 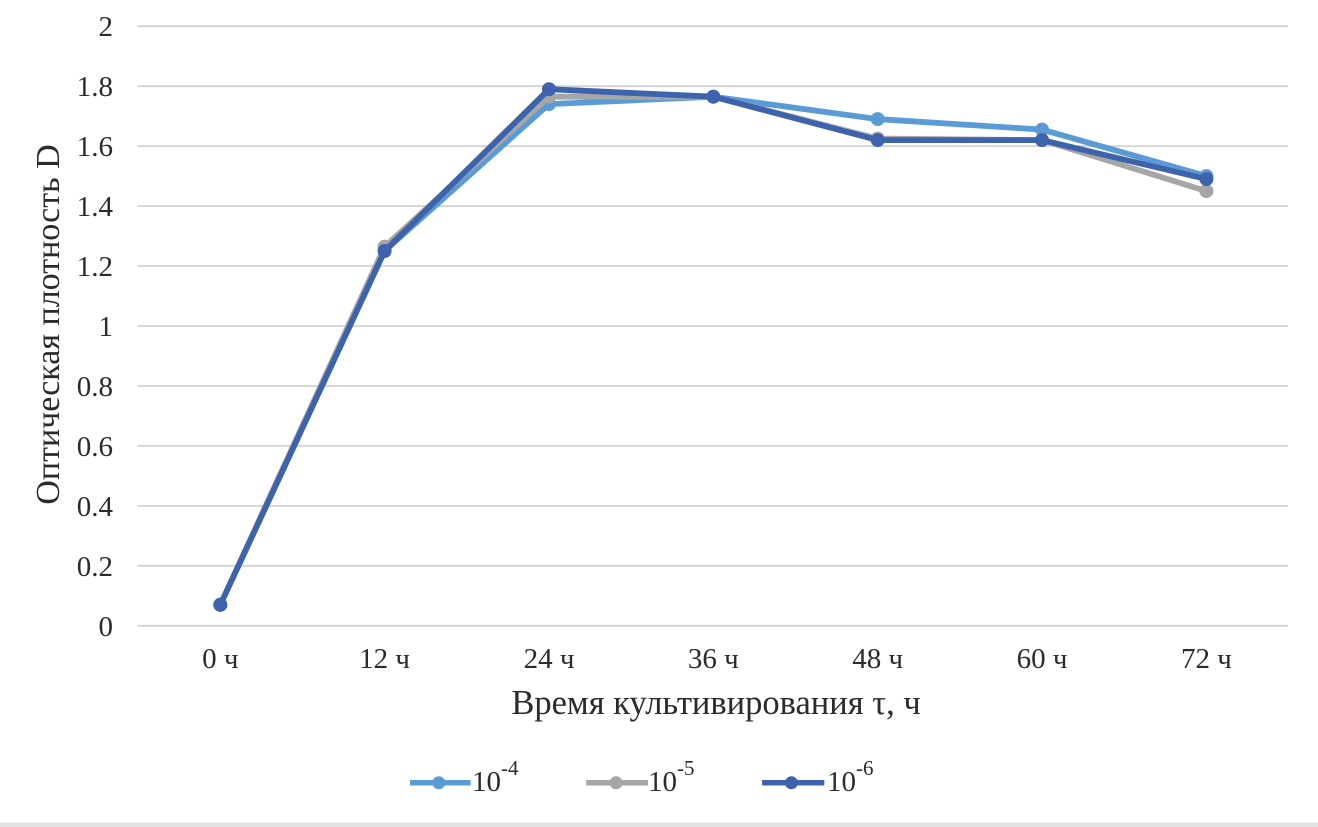 I want to click on svg-text: 0.6, so click(x=95, y=447).